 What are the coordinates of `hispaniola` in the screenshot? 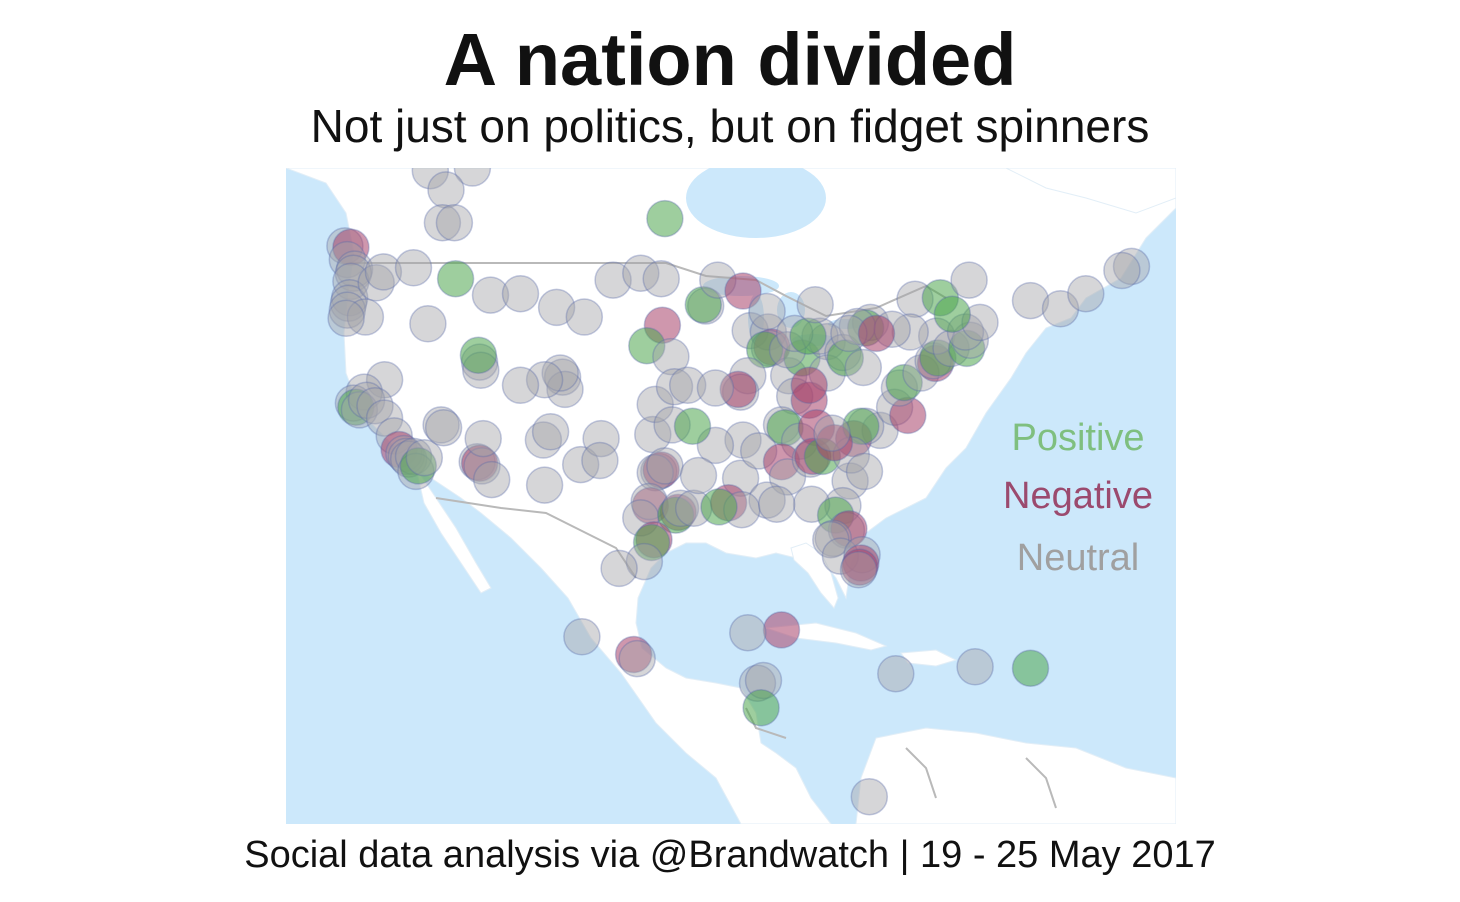 It's located at (929, 658).